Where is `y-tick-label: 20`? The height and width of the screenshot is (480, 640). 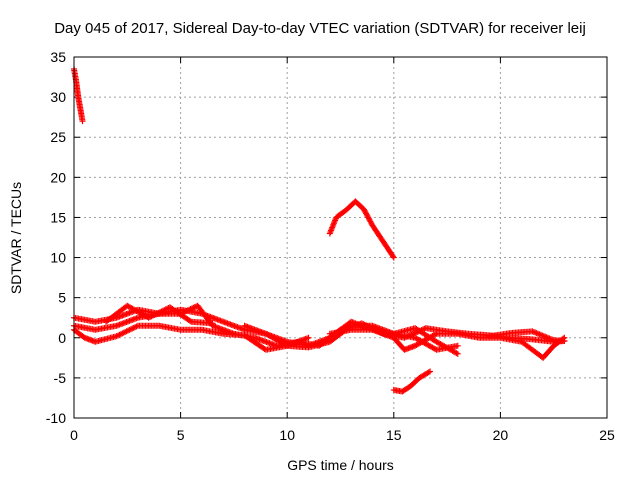 y-tick-label: 20 is located at coordinates (58, 177).